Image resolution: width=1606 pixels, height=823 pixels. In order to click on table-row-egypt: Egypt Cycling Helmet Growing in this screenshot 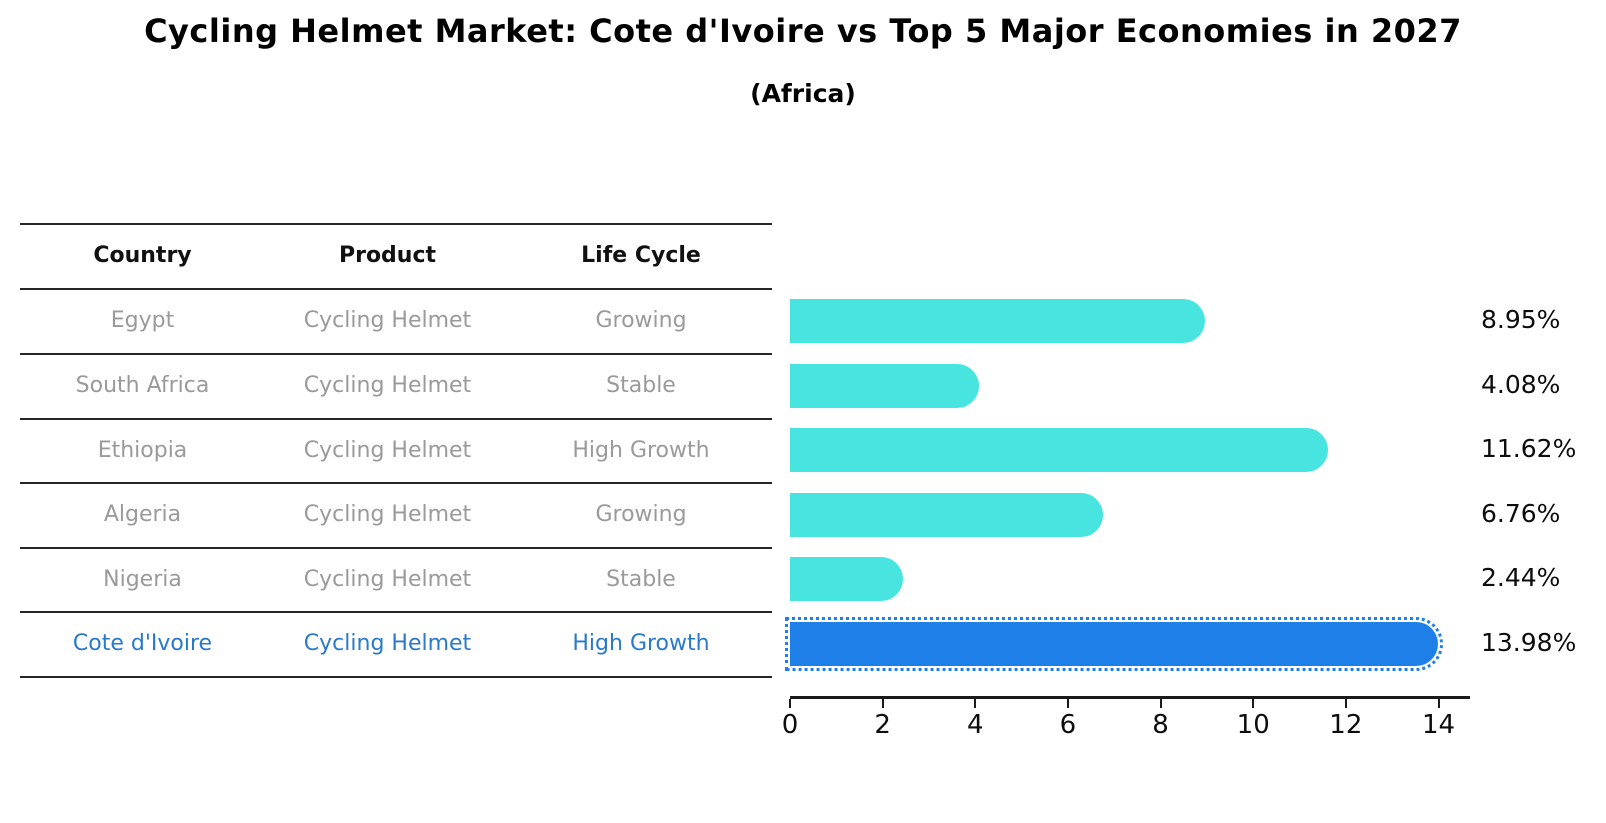, I will do `click(396, 320)`.